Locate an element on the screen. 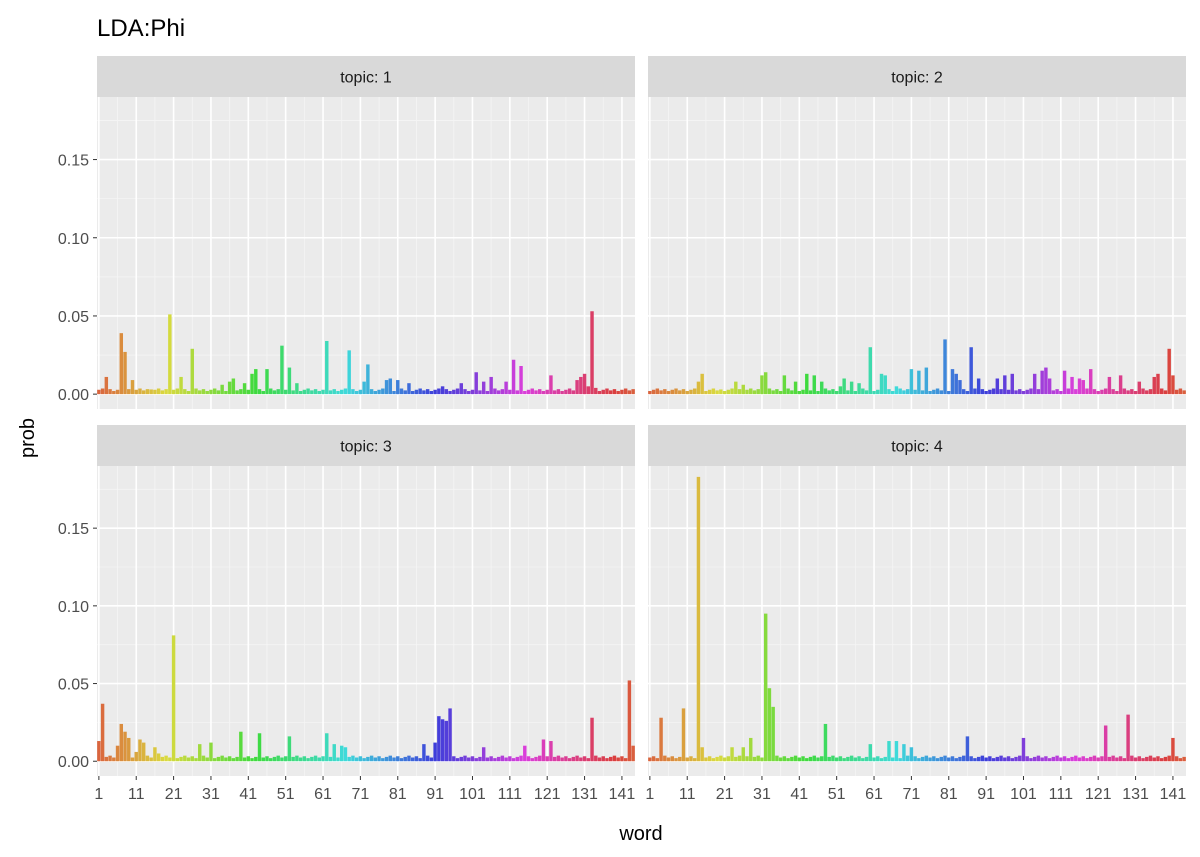  y-axis-title: prob is located at coordinates (28, 438).